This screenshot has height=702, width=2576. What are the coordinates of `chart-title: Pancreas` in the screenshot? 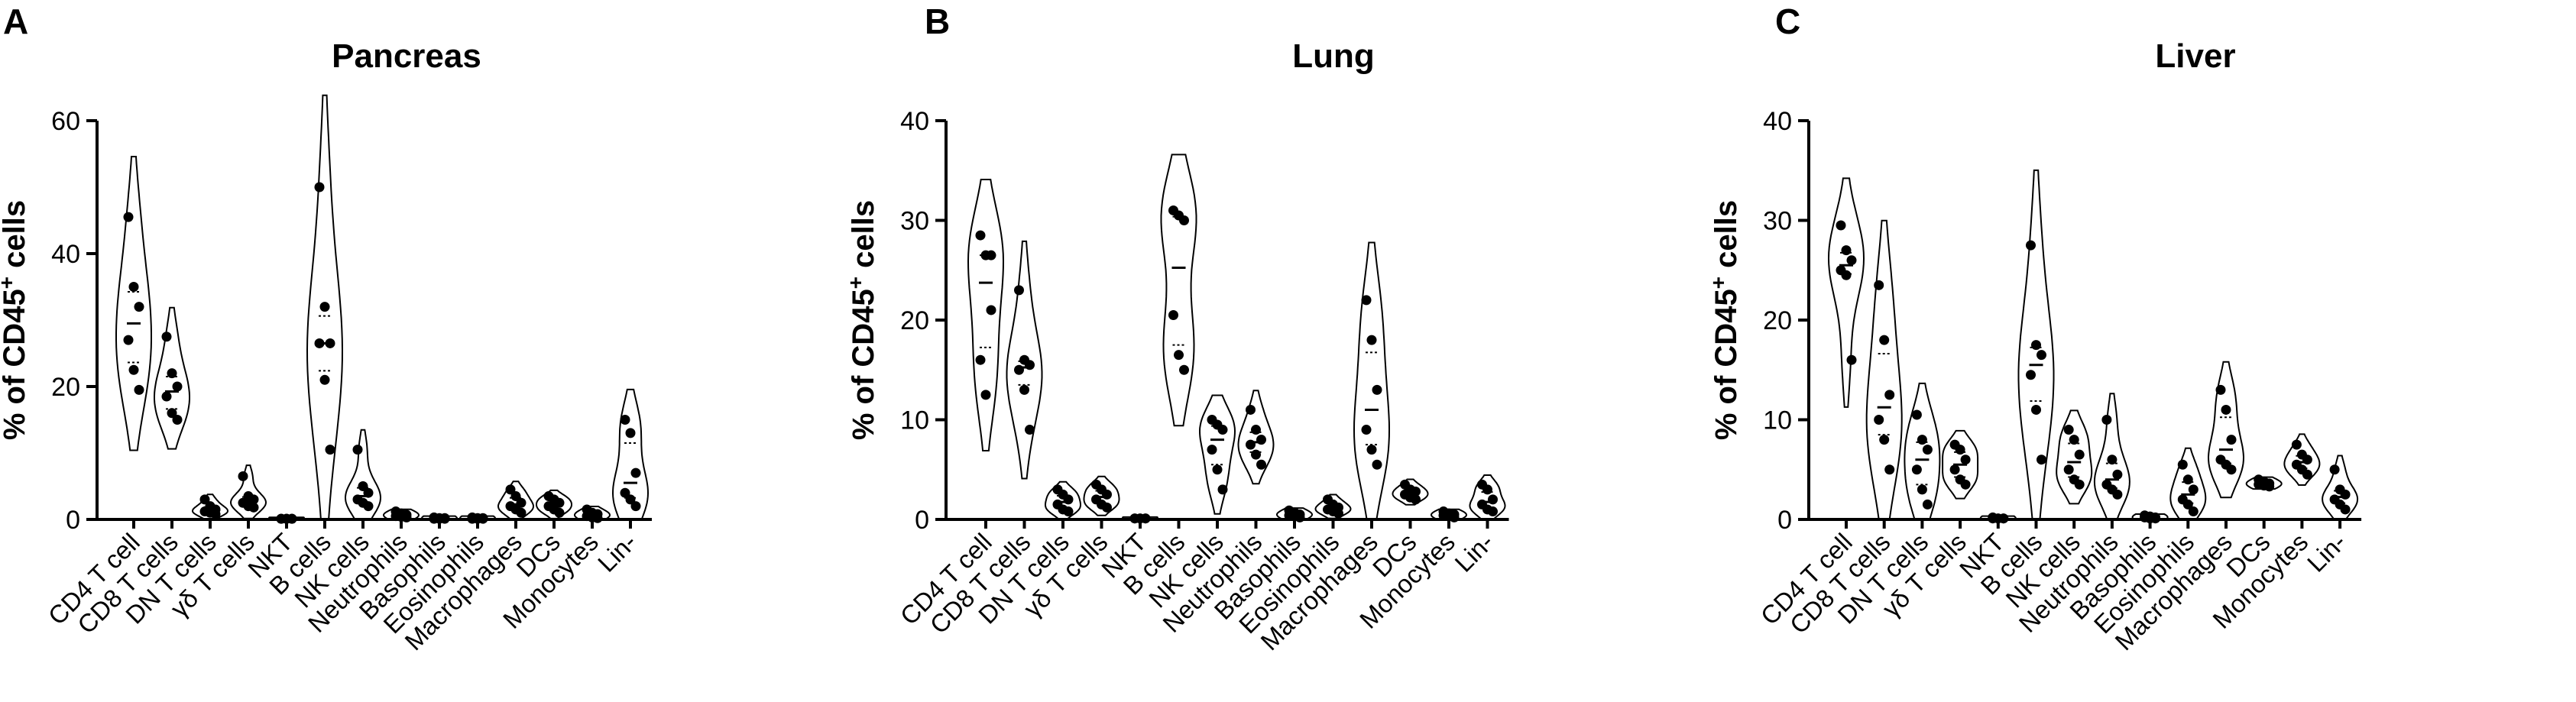 It's located at (406, 56).